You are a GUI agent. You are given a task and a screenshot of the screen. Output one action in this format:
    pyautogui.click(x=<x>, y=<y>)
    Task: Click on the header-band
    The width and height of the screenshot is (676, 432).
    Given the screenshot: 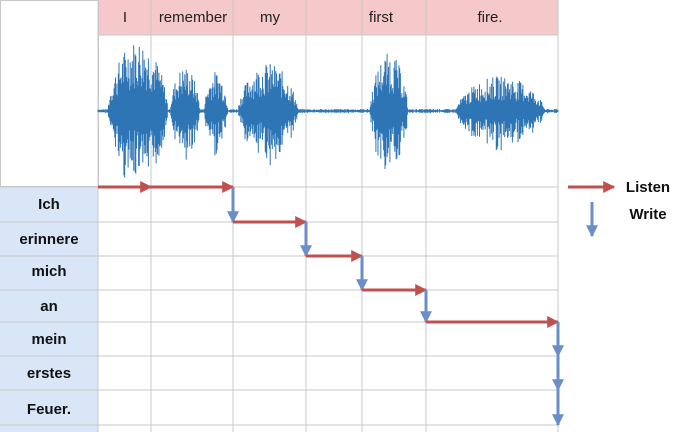 What is the action you would take?
    pyautogui.click(x=328, y=17)
    